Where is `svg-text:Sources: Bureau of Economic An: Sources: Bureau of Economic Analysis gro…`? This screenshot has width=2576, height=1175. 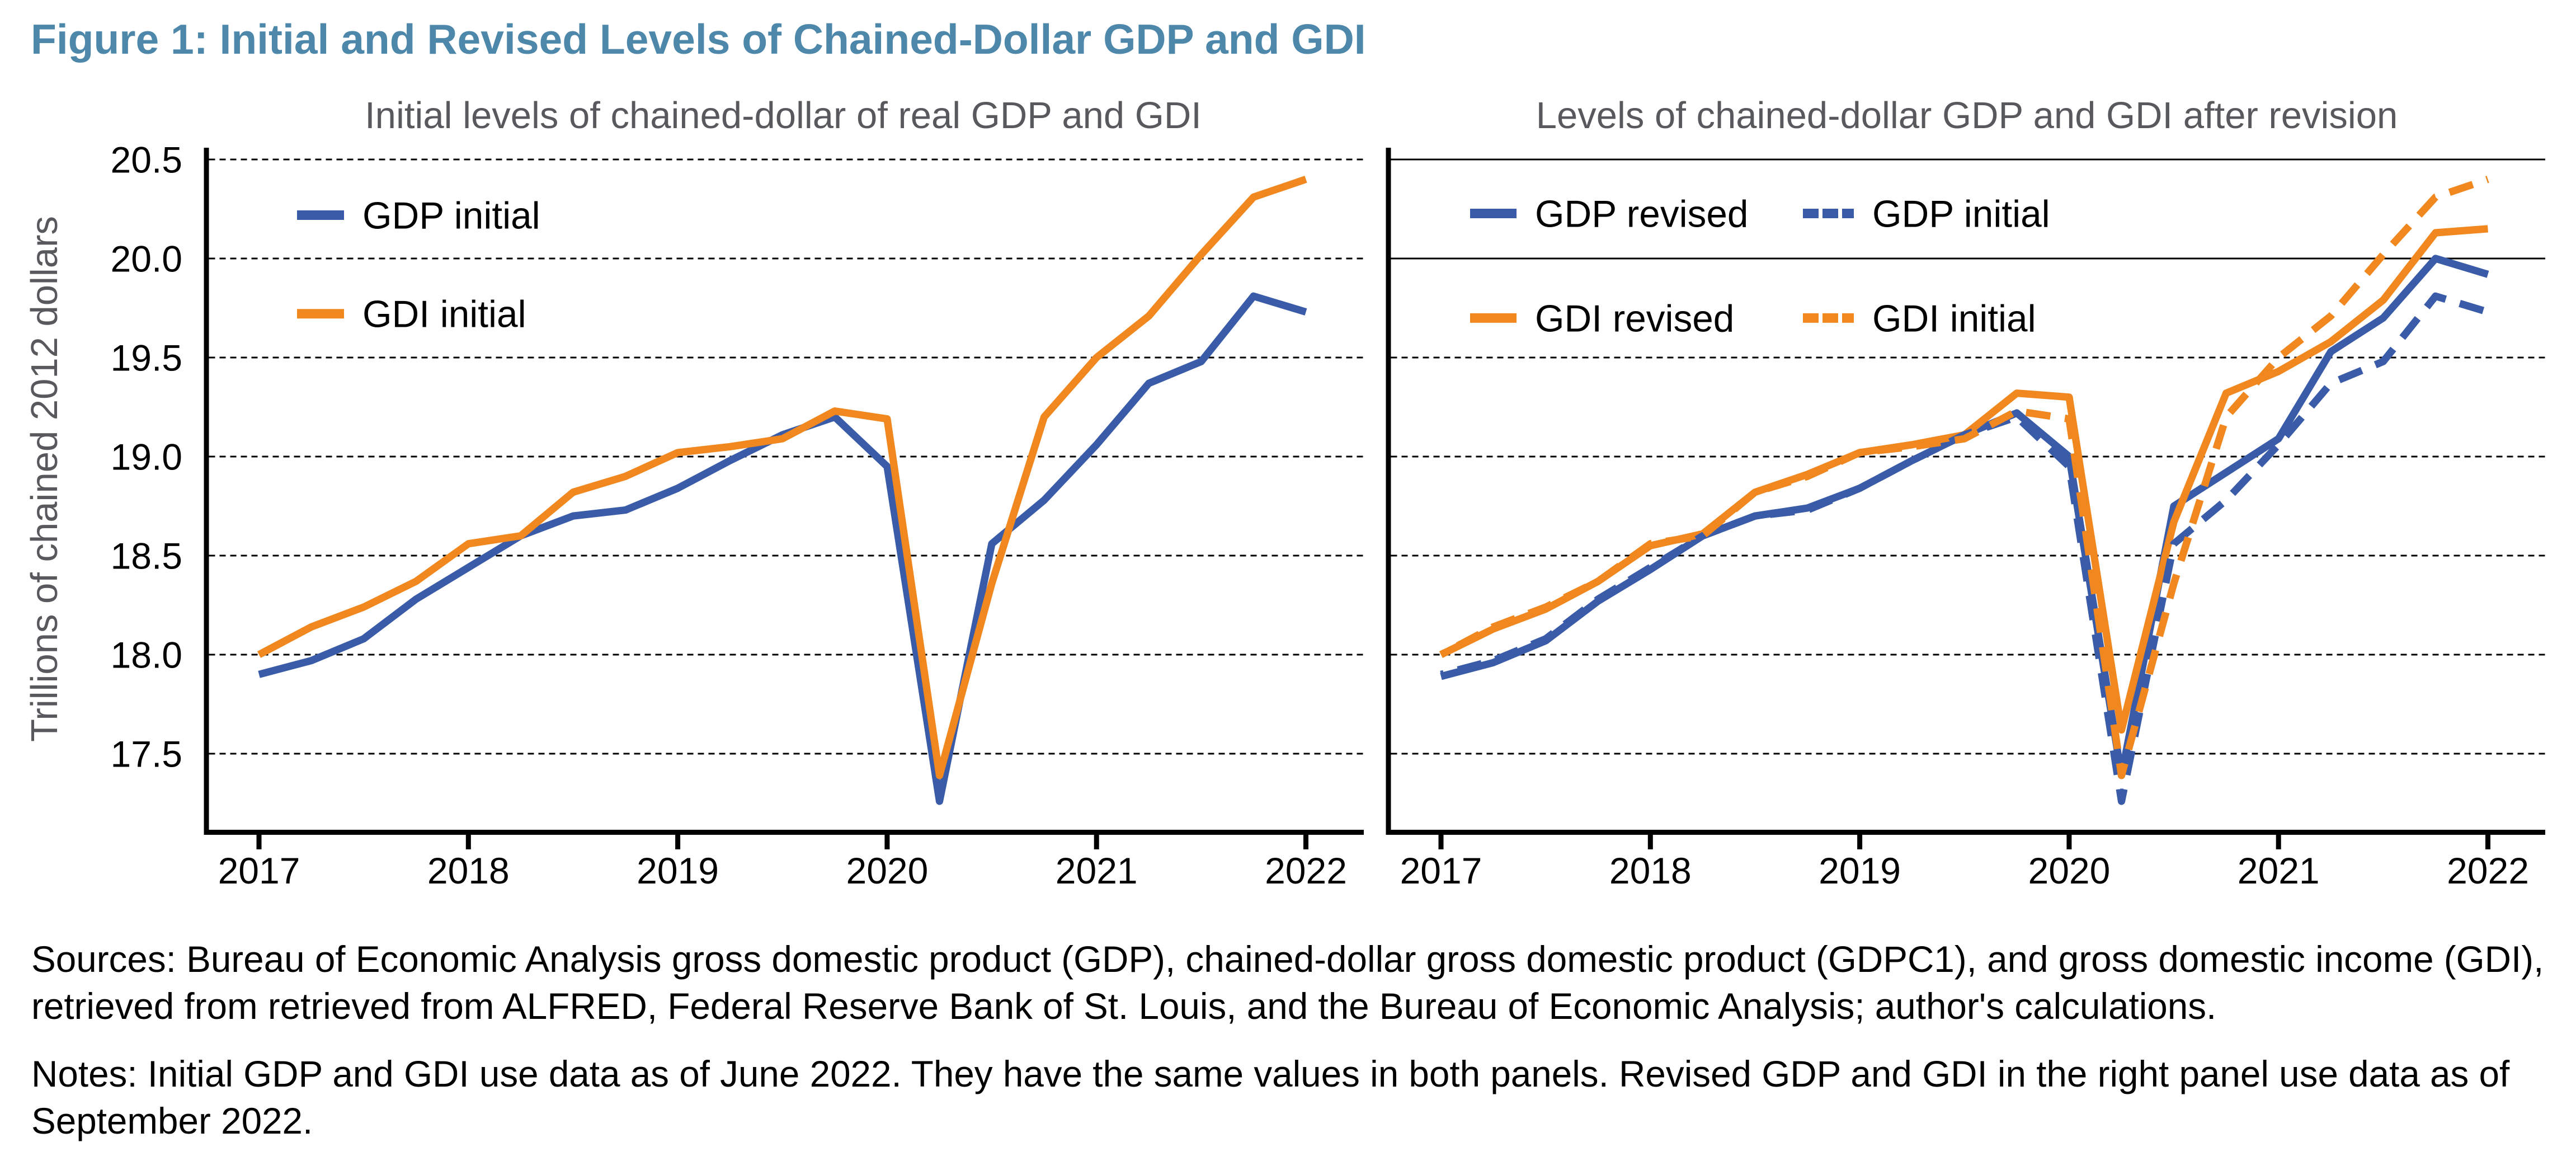
svg-text:Sources: Bureau of Economic An: Sources: Bureau of Economic Analysis gro… is located at coordinates (1287, 959).